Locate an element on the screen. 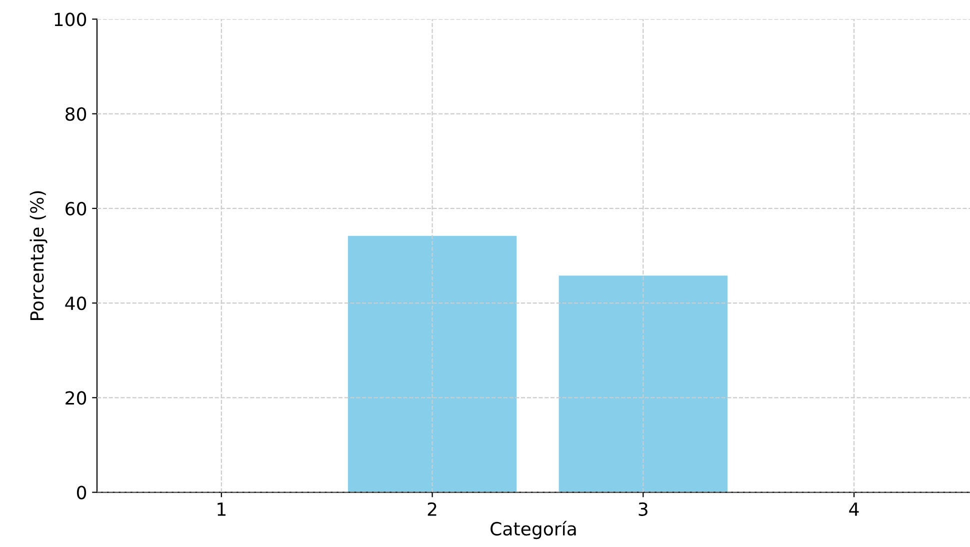  y-tick-label: 0 is located at coordinates (81, 493).